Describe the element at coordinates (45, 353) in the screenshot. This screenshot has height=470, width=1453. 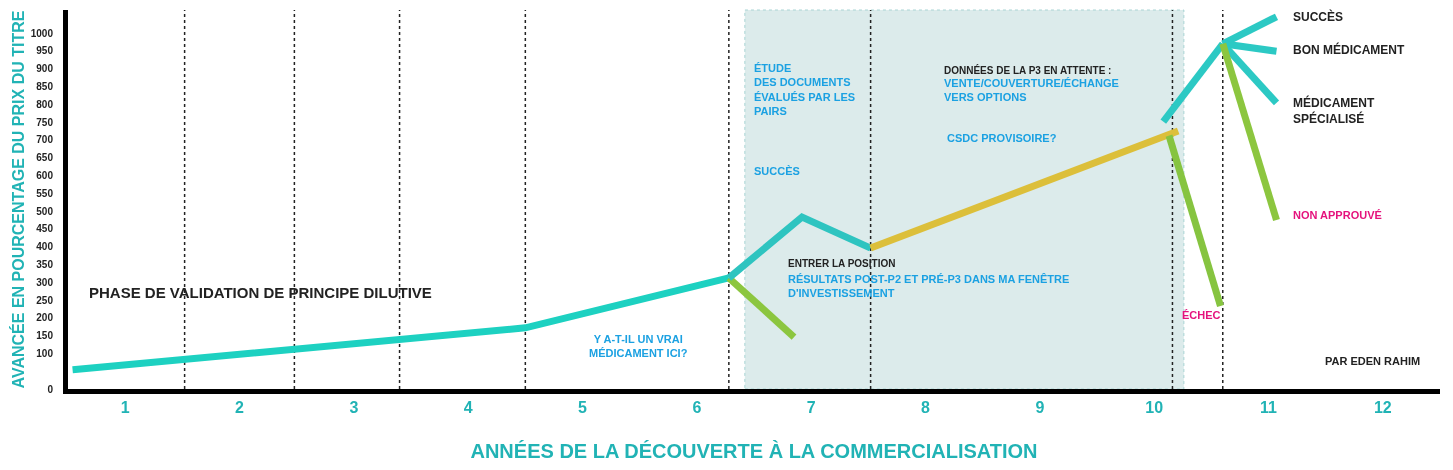
I see `y-tick-label: 100` at that location.